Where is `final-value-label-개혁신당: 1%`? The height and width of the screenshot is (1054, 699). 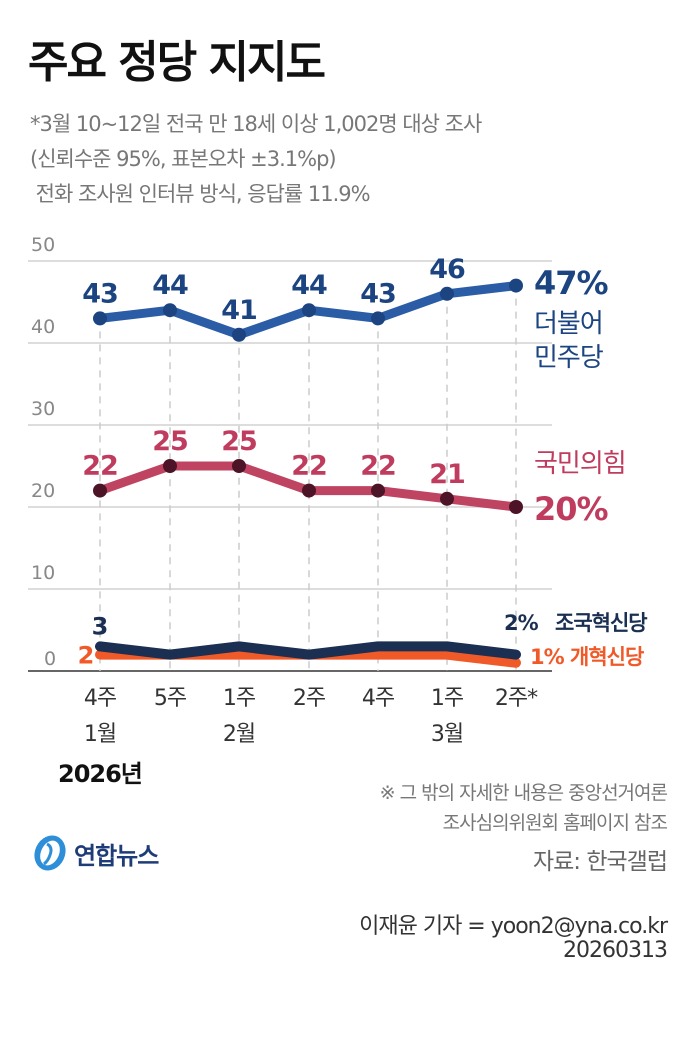 final-value-label-개혁신당: 1% is located at coordinates (547, 657).